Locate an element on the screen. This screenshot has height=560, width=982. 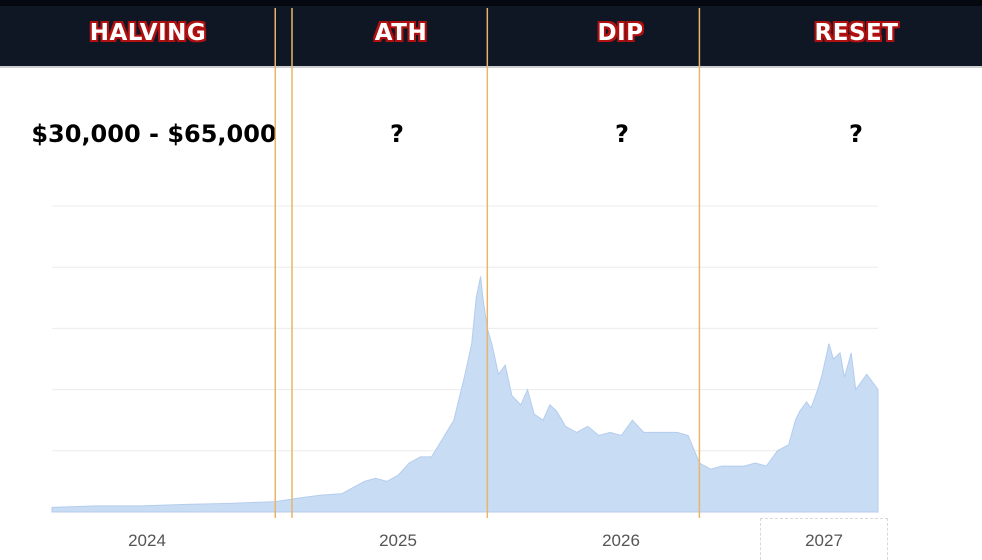
phase-label-reset: RESET is located at coordinates (856, 33).